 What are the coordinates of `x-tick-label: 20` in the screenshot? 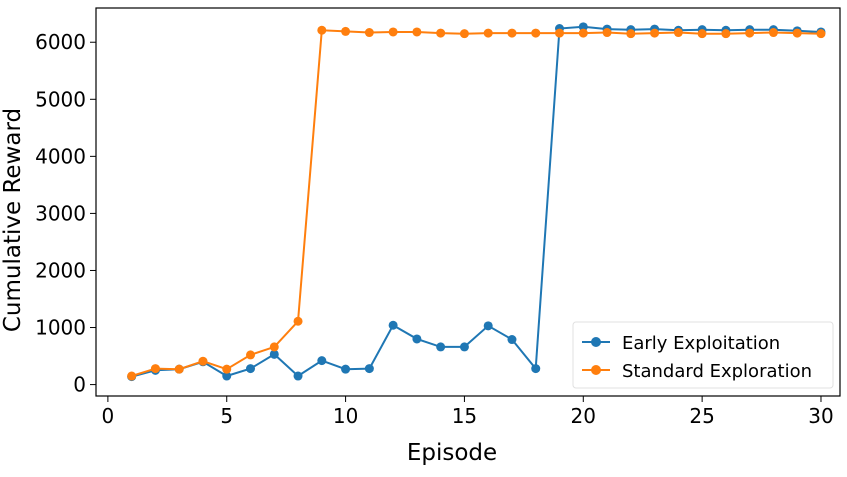 It's located at (583, 416).